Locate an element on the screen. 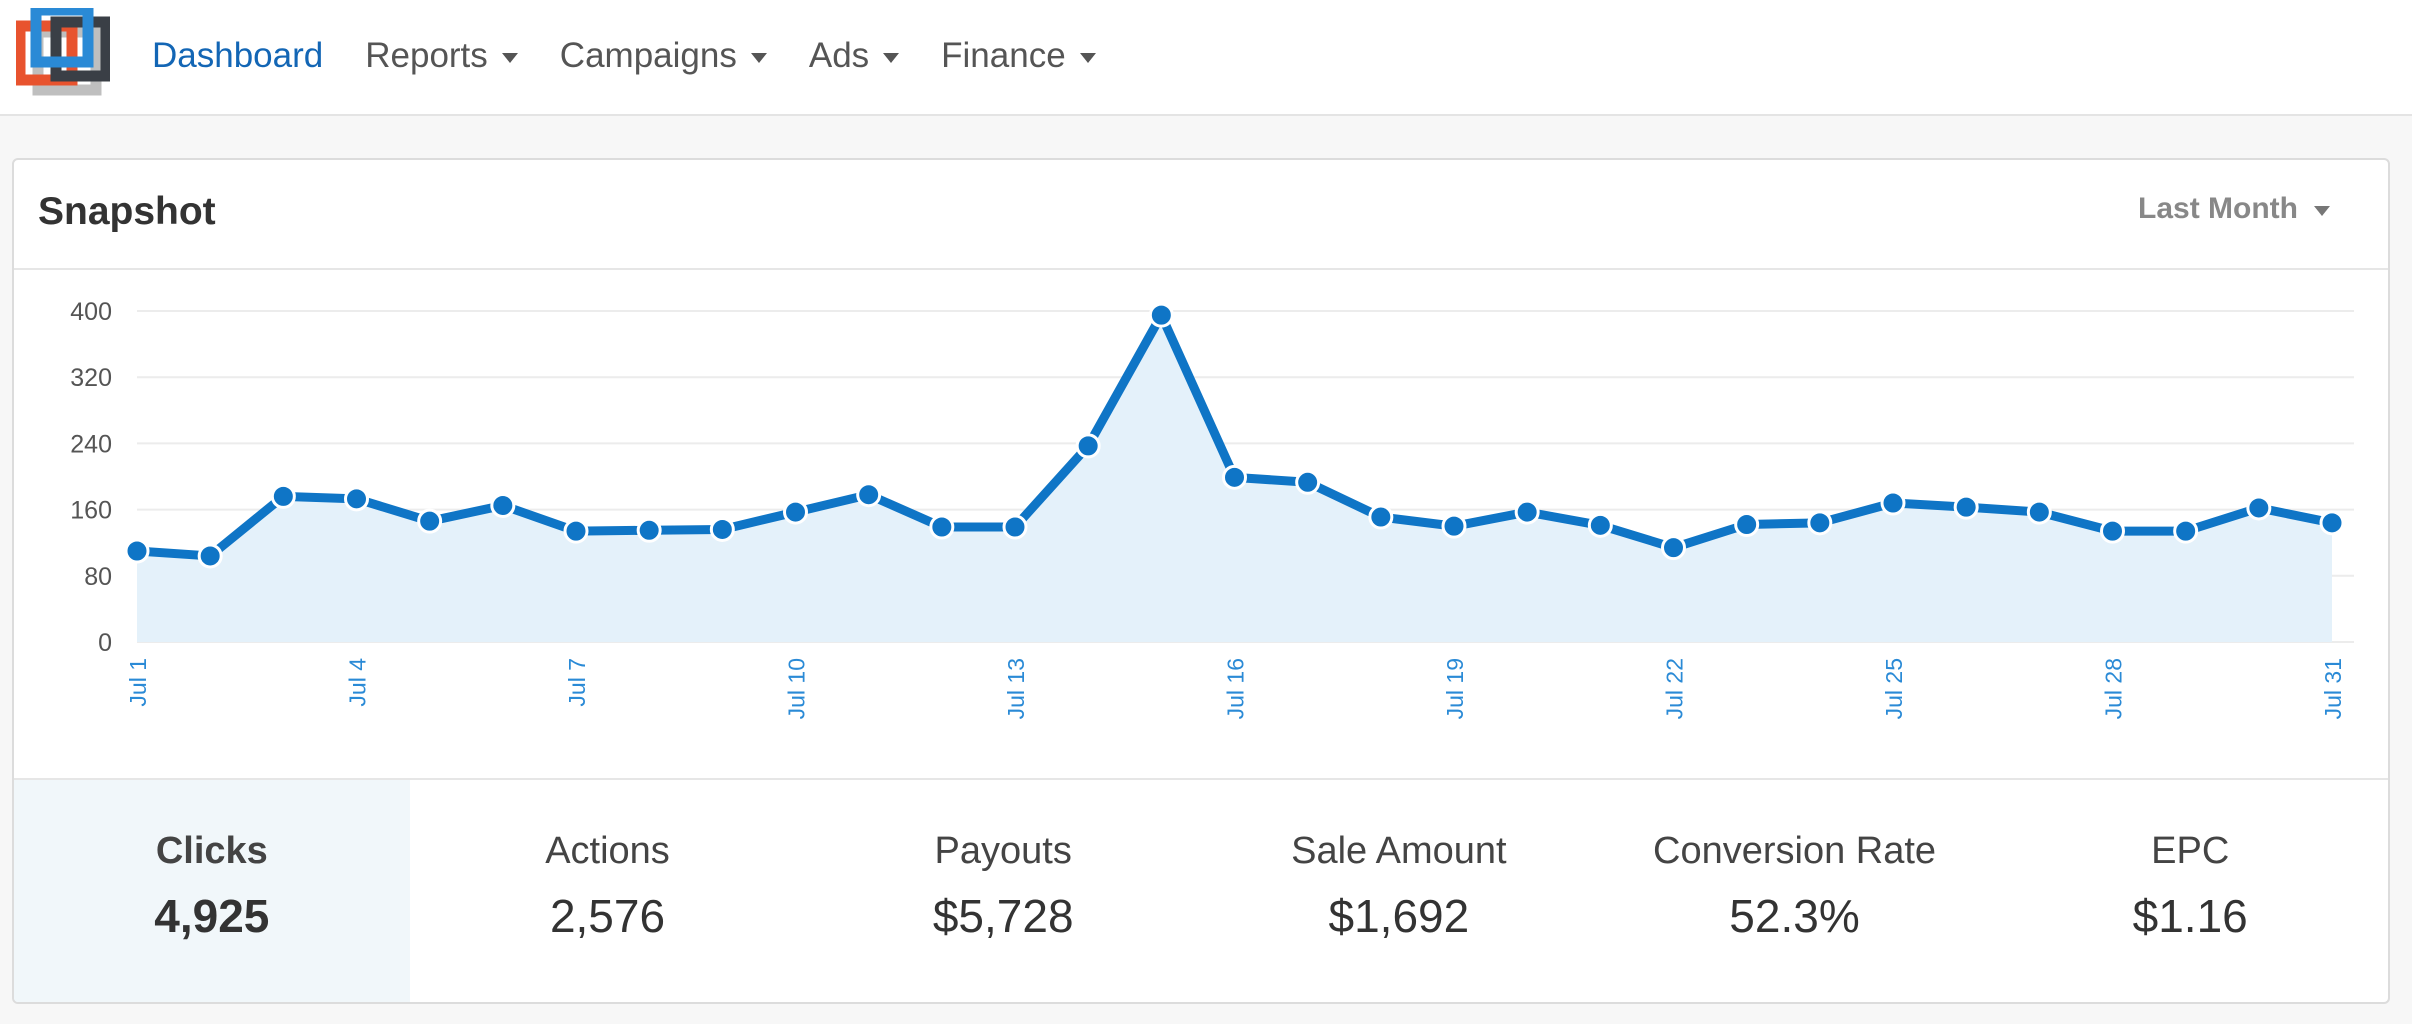 The width and height of the screenshot is (2412, 1024). stat-value: $1,692 is located at coordinates (1399, 916).